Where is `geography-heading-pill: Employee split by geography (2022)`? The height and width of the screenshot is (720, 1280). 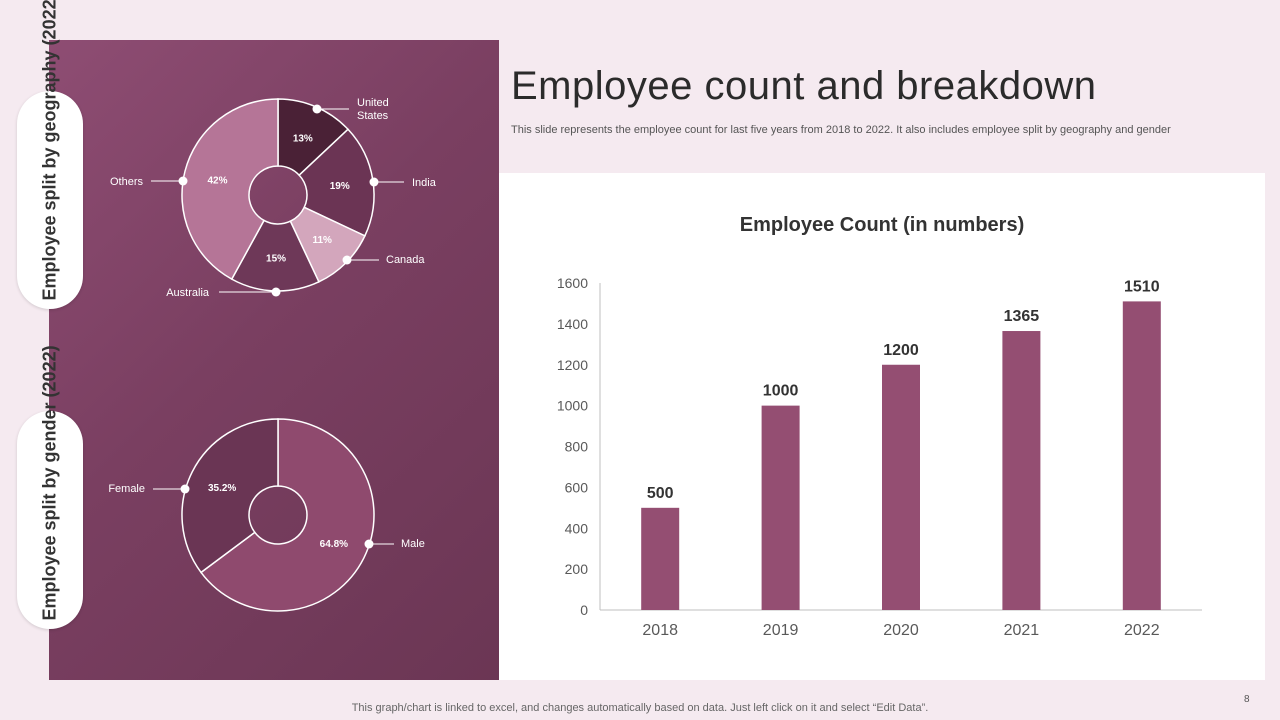 geography-heading-pill: Employee split by geography (2022) is located at coordinates (50, 154).